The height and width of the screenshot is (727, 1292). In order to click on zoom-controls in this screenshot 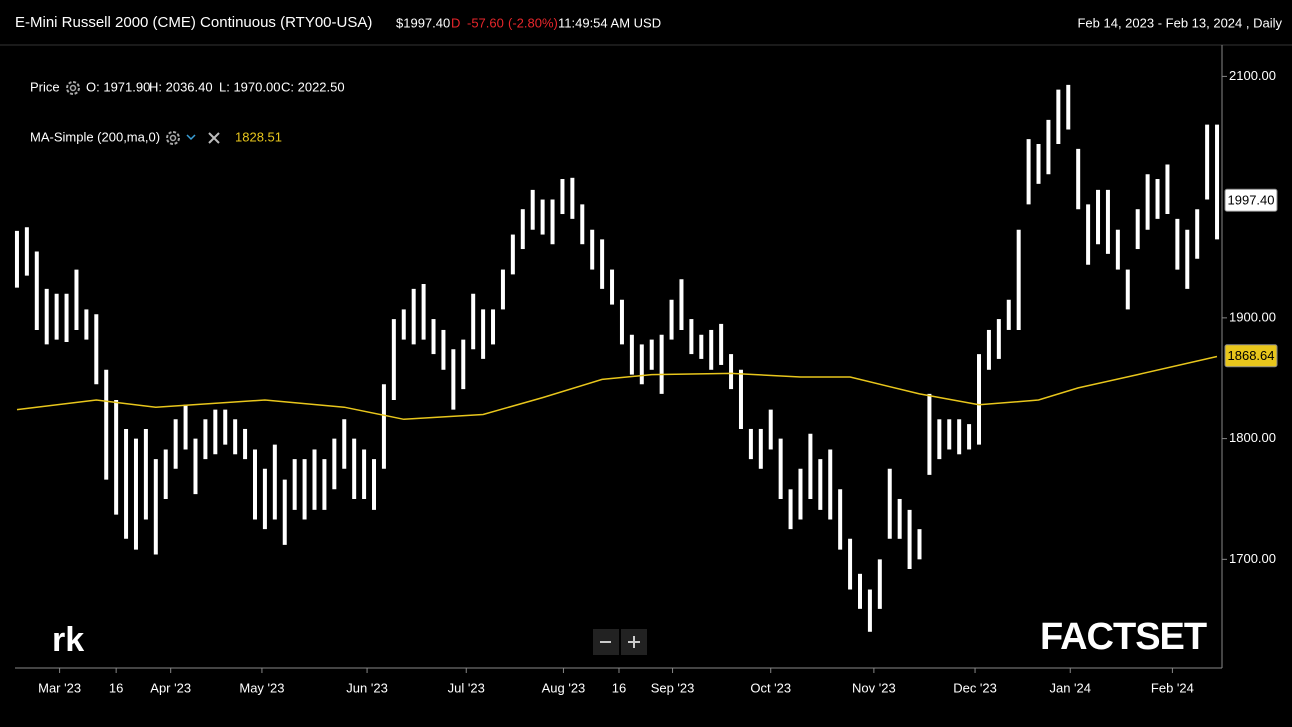, I will do `click(620, 642)`.